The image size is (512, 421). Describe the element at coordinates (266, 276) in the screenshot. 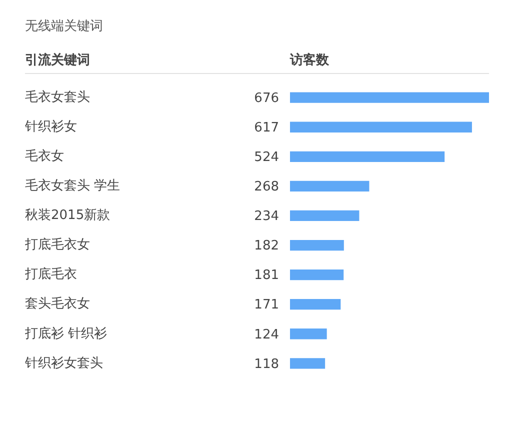

I see `data-label: 181` at that location.